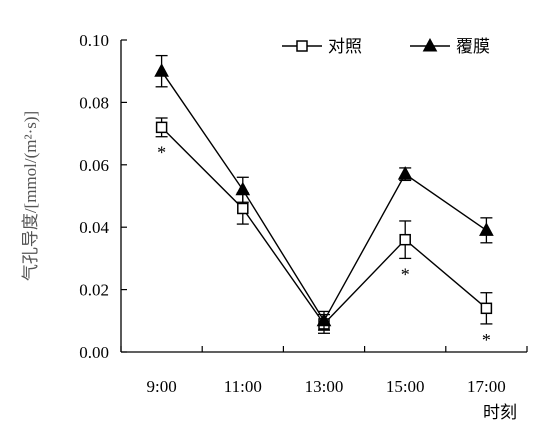  I want to click on y-tick-label: 0.06, so click(94, 165).